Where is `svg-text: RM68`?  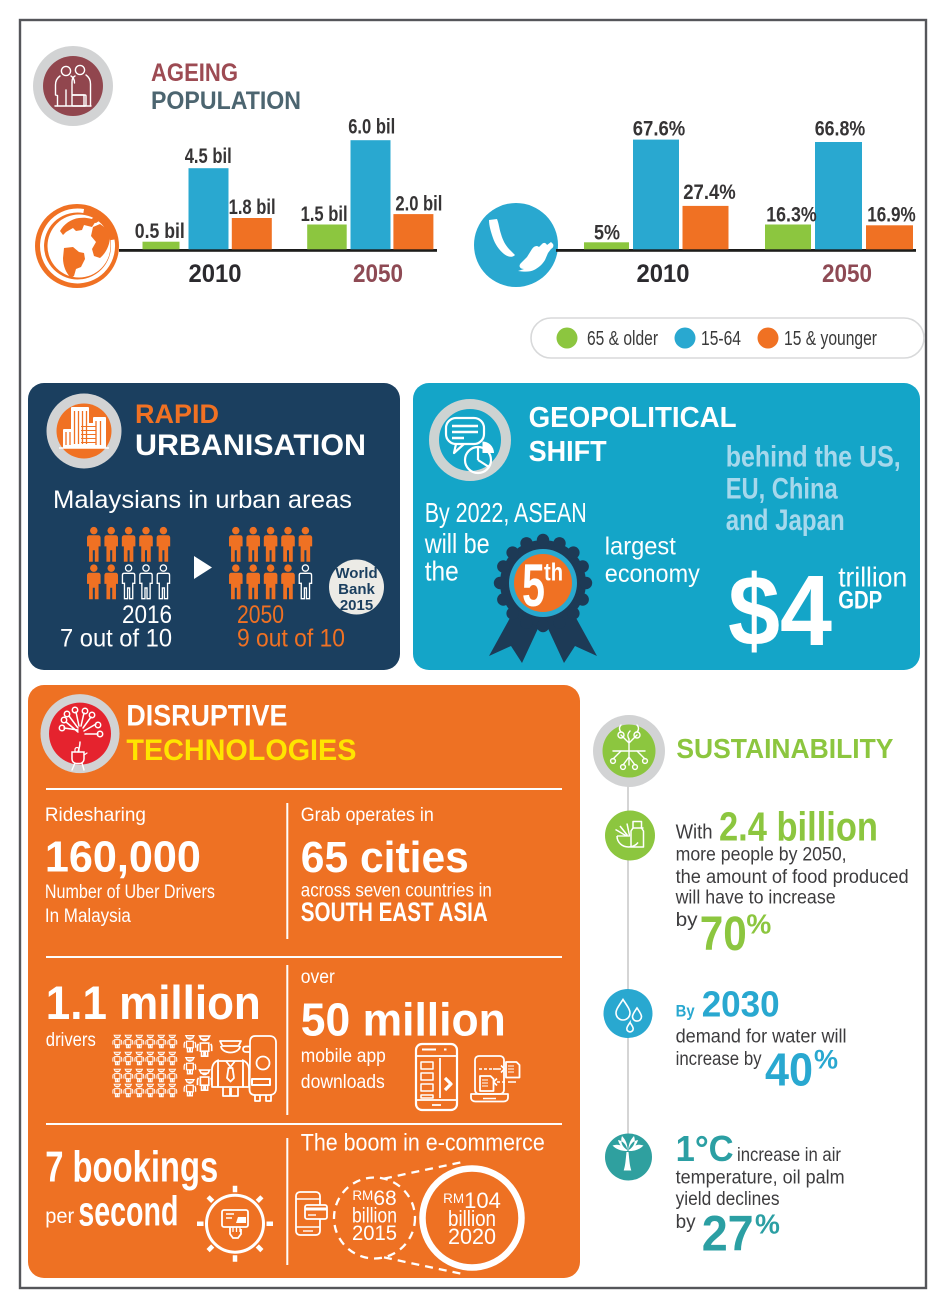
svg-text: RM68 is located at coordinates (374, 1198).